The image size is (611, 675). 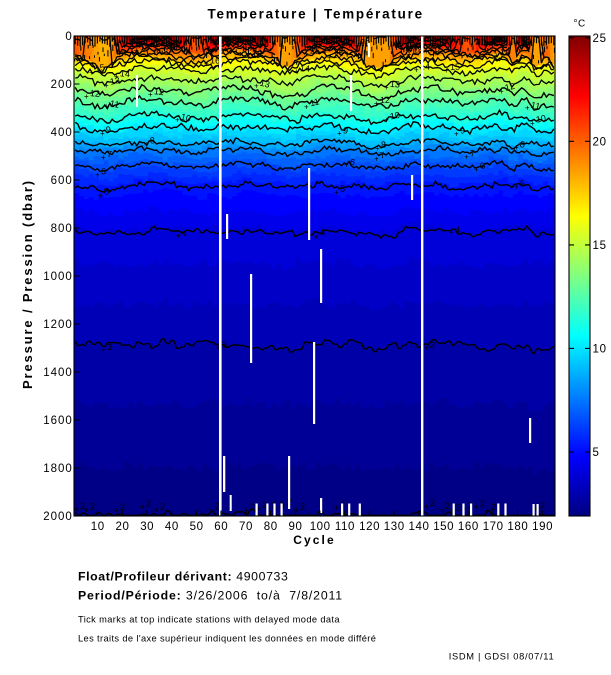 What do you see at coordinates (296, 527) in the screenshot?
I see `svg-text: 90` at bounding box center [296, 527].